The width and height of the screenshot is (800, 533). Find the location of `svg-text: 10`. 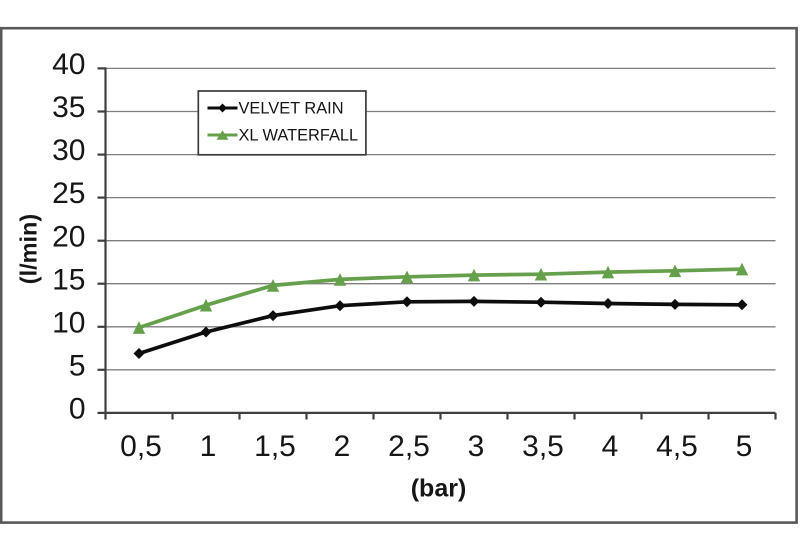

svg-text: 10 is located at coordinates (68, 322).